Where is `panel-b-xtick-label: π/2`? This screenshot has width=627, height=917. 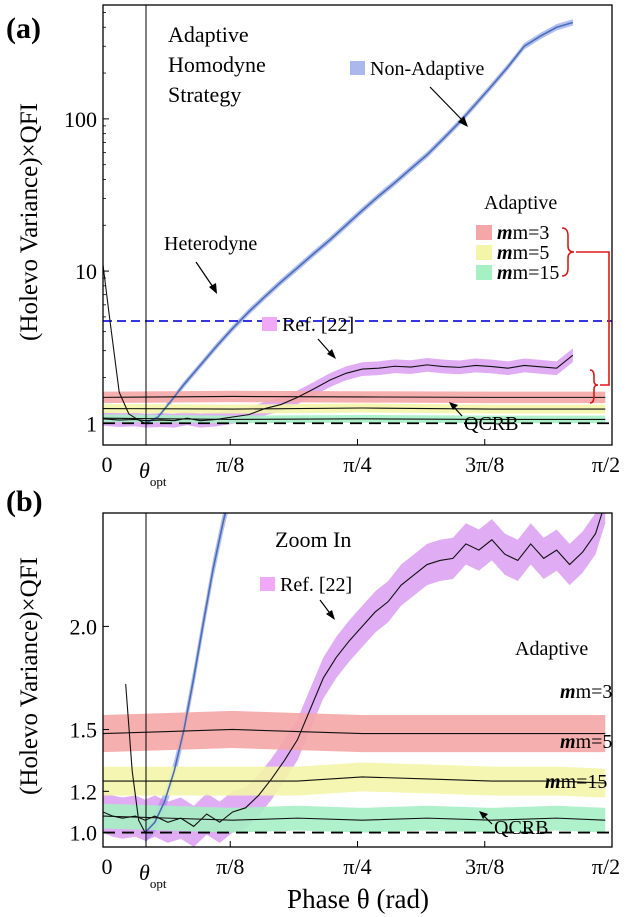 panel-b-xtick-label: π/2 is located at coordinates (606, 866).